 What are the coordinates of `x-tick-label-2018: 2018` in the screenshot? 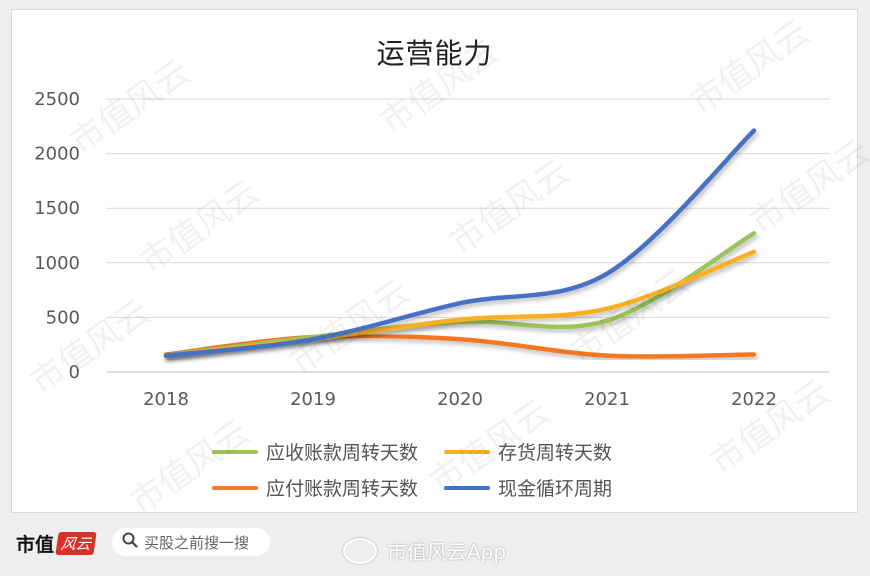 It's located at (166, 399).